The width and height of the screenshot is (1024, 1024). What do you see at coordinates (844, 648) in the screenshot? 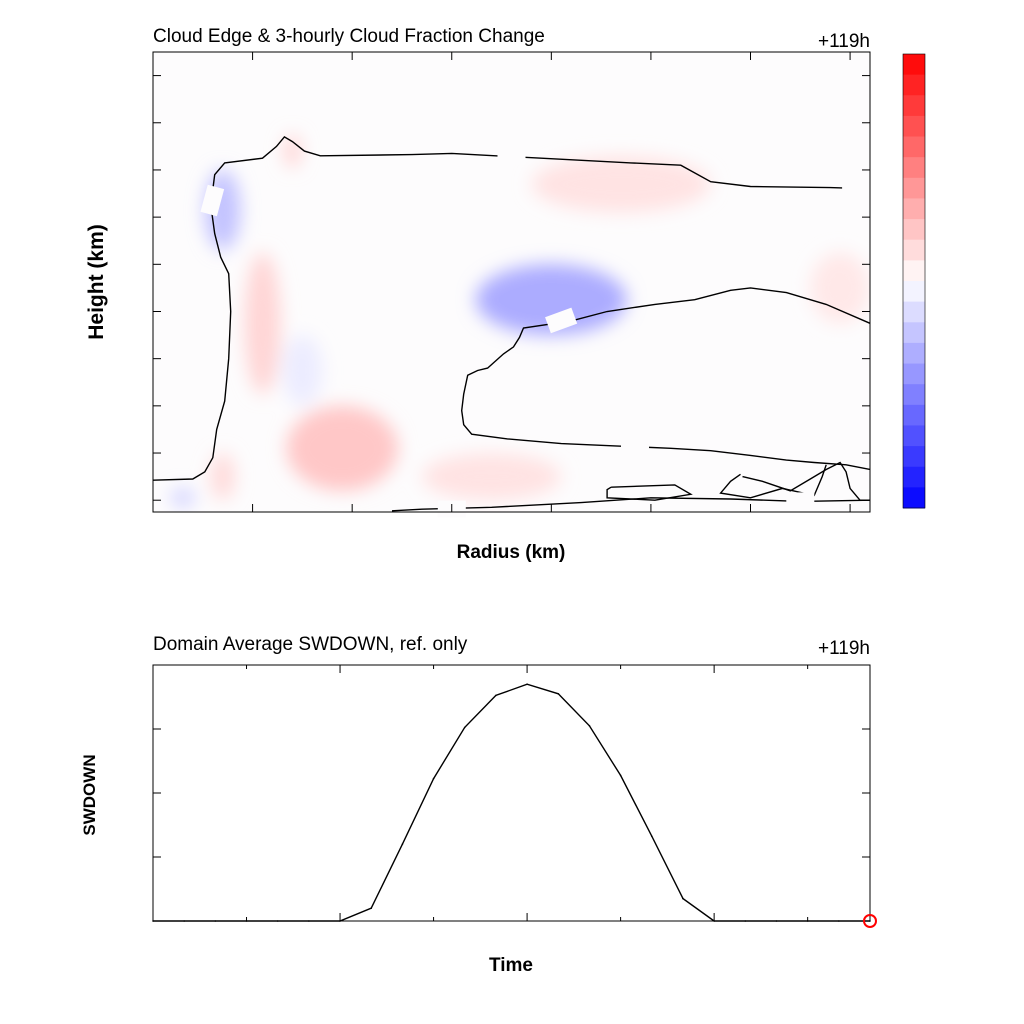
I see `bottom-time-label: +119h` at bounding box center [844, 648].